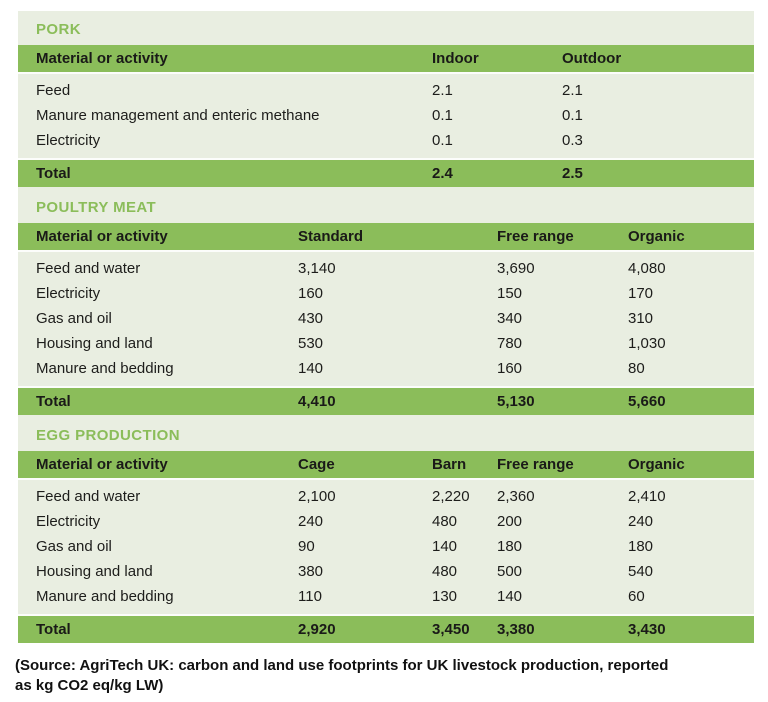  What do you see at coordinates (445, 596) in the screenshot?
I see `cell-value: 130` at bounding box center [445, 596].